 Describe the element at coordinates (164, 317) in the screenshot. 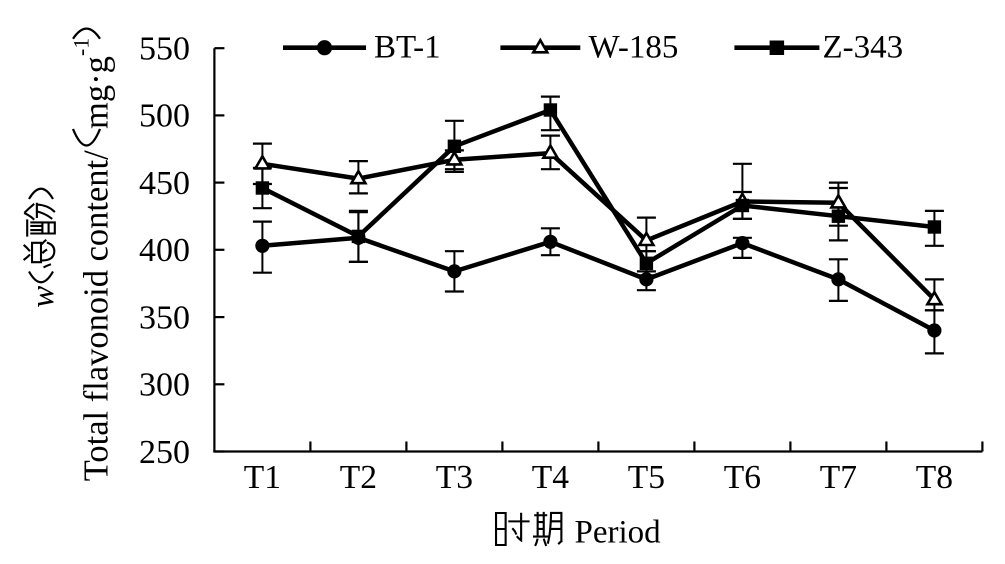

I see `svg-text: 350` at that location.